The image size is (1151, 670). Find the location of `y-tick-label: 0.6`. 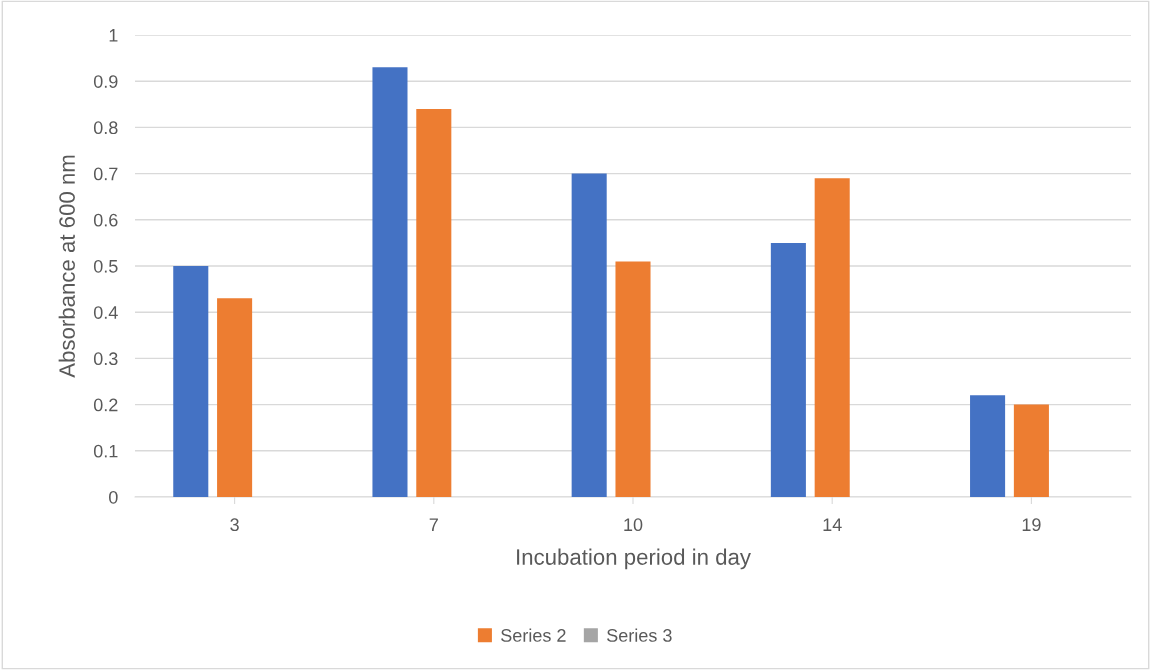

y-tick-label: 0.6 is located at coordinates (105, 220).